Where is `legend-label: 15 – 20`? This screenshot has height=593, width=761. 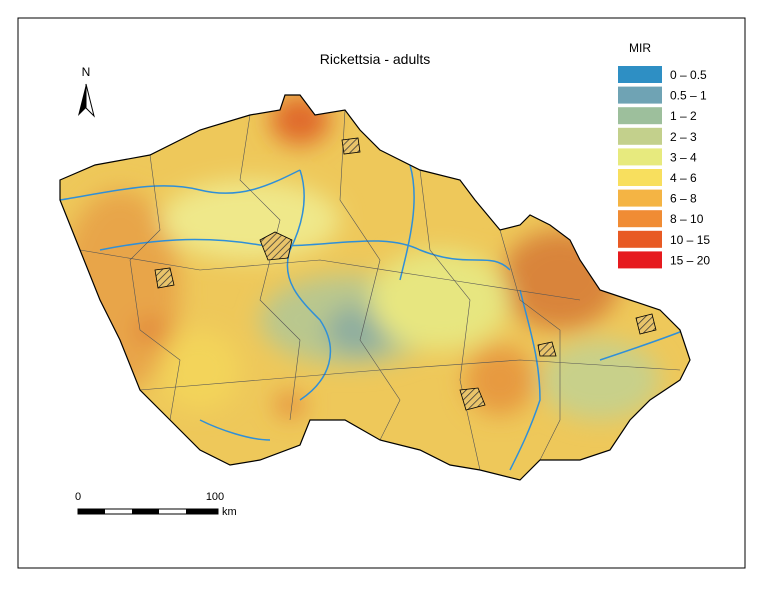
legend-label: 15 – 20 is located at coordinates (690, 260).